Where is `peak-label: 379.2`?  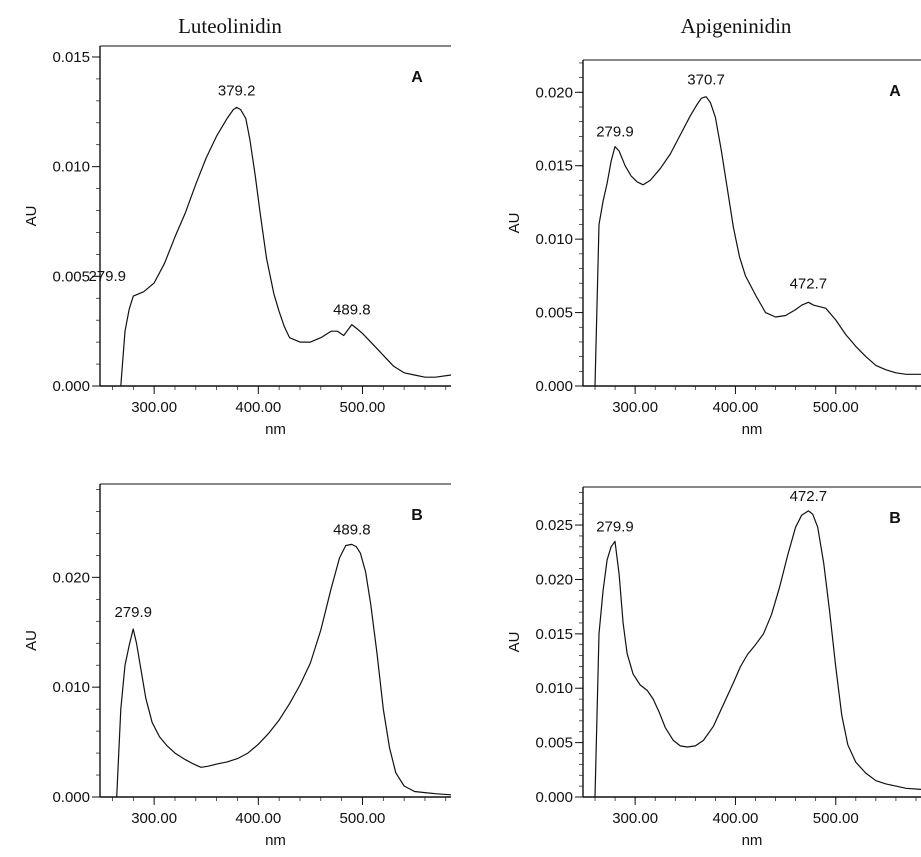
peak-label: 379.2 is located at coordinates (237, 90).